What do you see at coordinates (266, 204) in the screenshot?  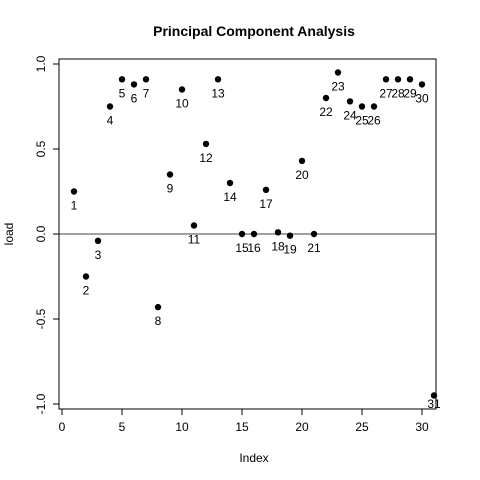 I see `point-label: 17` at bounding box center [266, 204].